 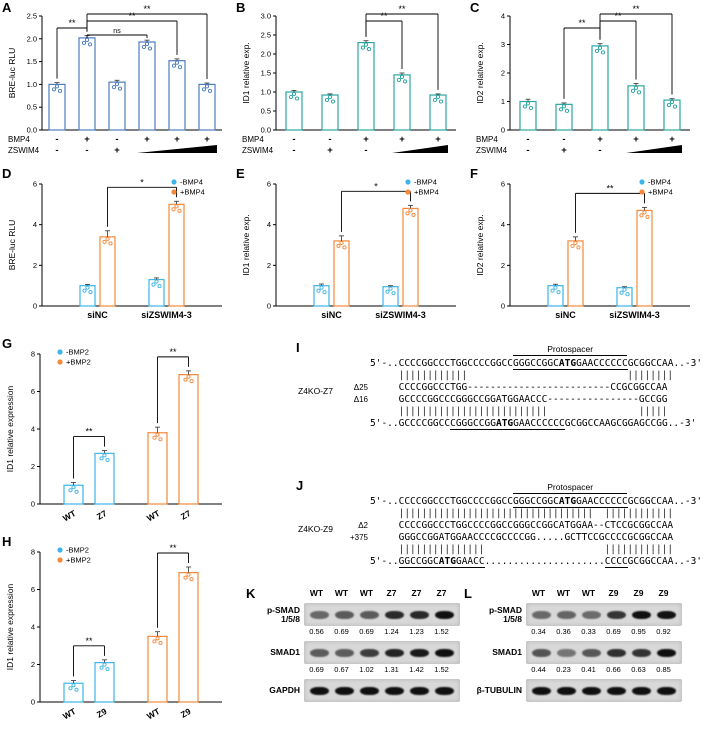 I want to click on y-tick-label: 1.5, so click(x=266, y=73).